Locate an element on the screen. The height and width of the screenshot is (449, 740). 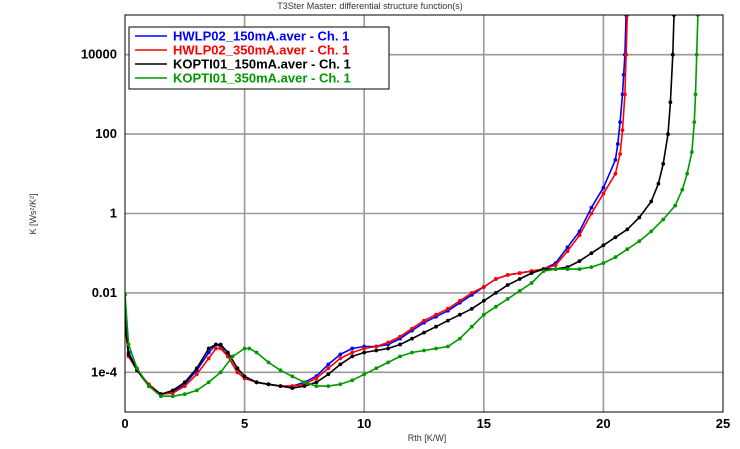
x-tick-label: 5 is located at coordinates (244, 423).